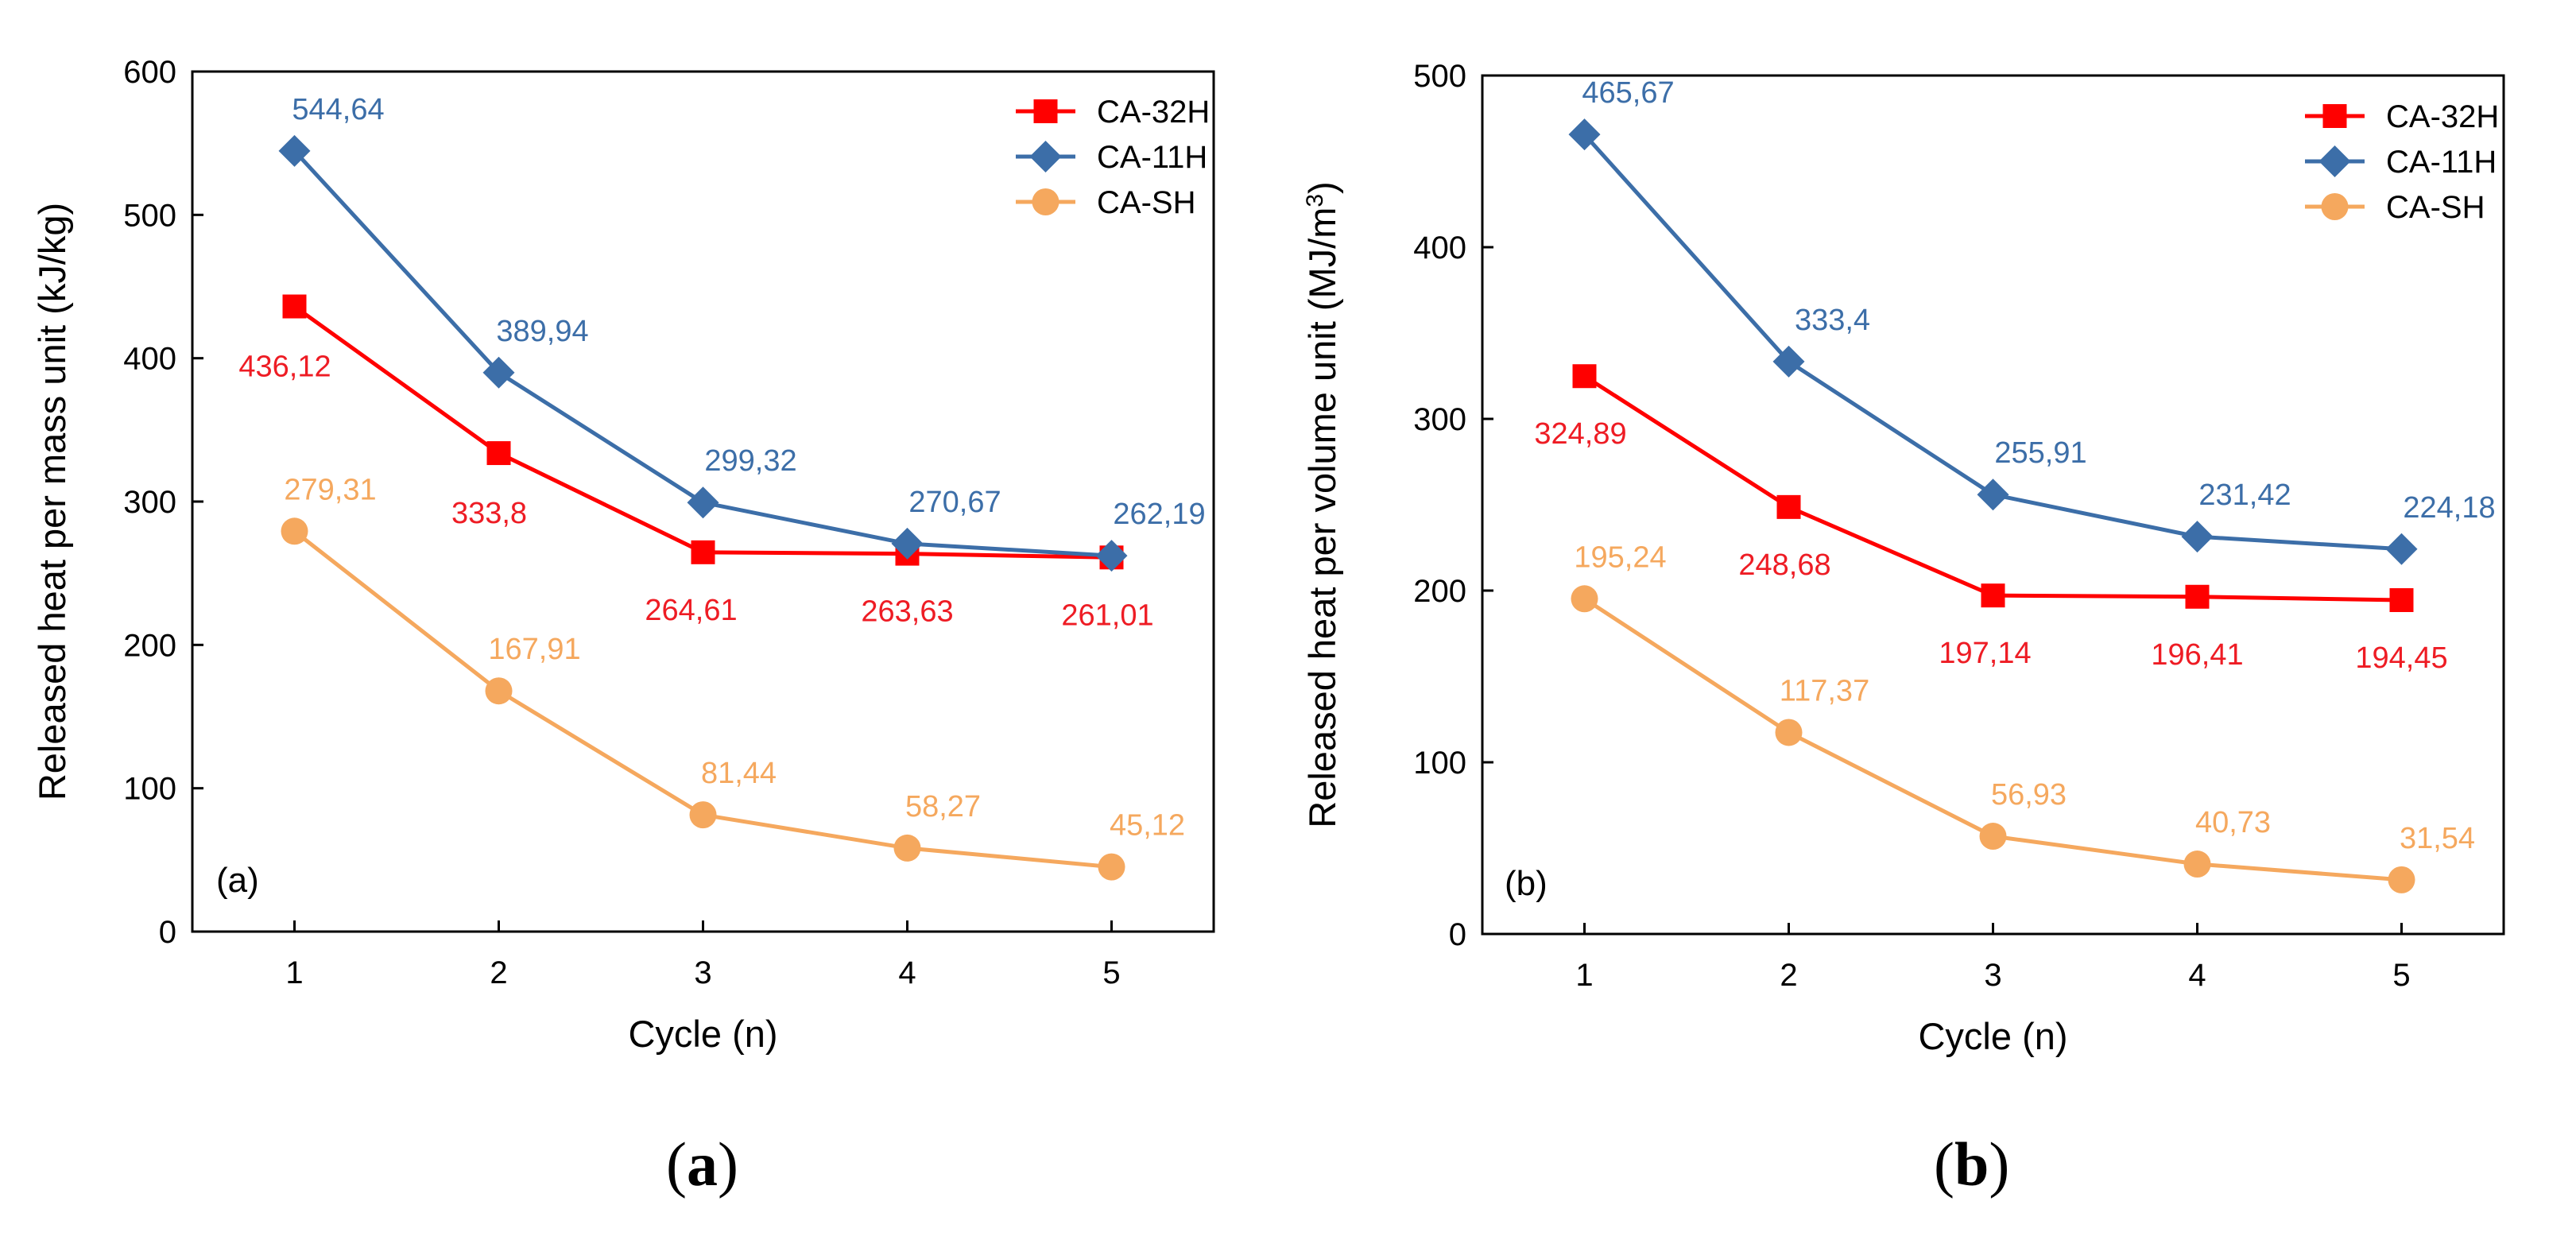  I want to click on data-label-ca-32h: 264,61, so click(691, 610).